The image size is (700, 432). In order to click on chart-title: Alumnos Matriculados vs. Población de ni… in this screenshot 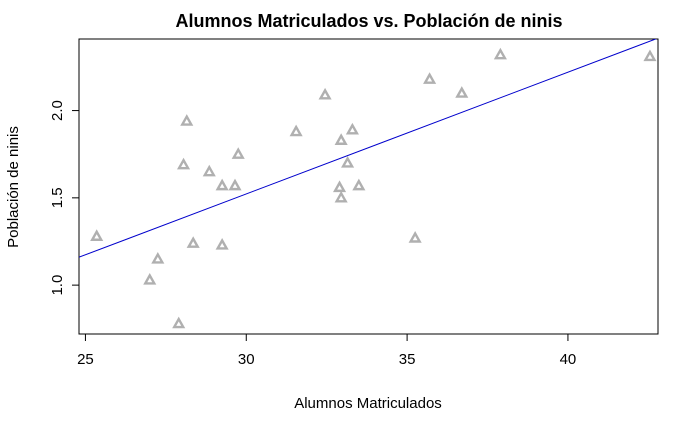, I will do `click(368, 21)`.